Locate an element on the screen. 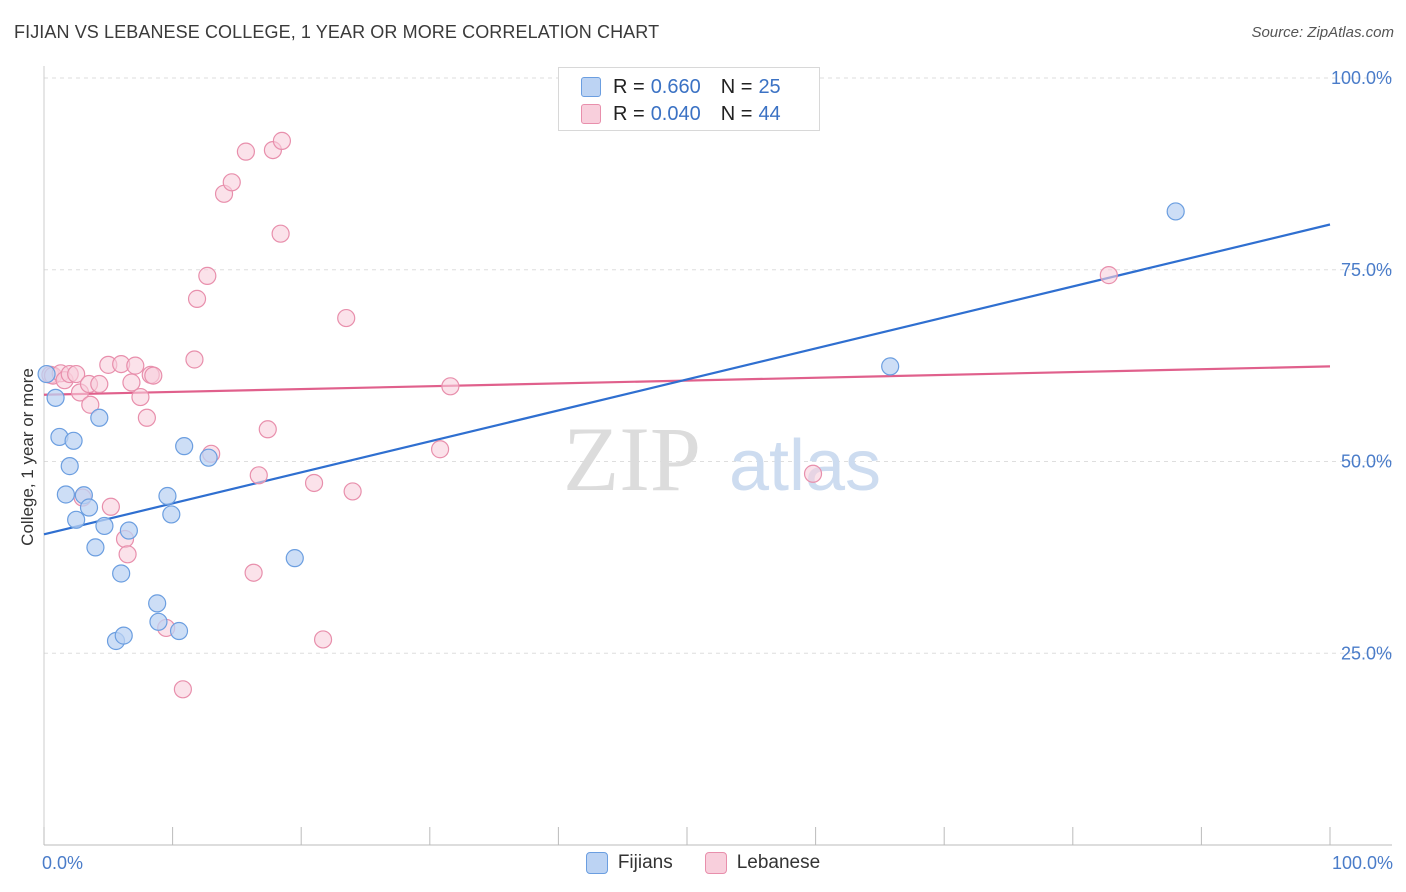  y-tick-label: 75.0% is located at coordinates (1366, 270).